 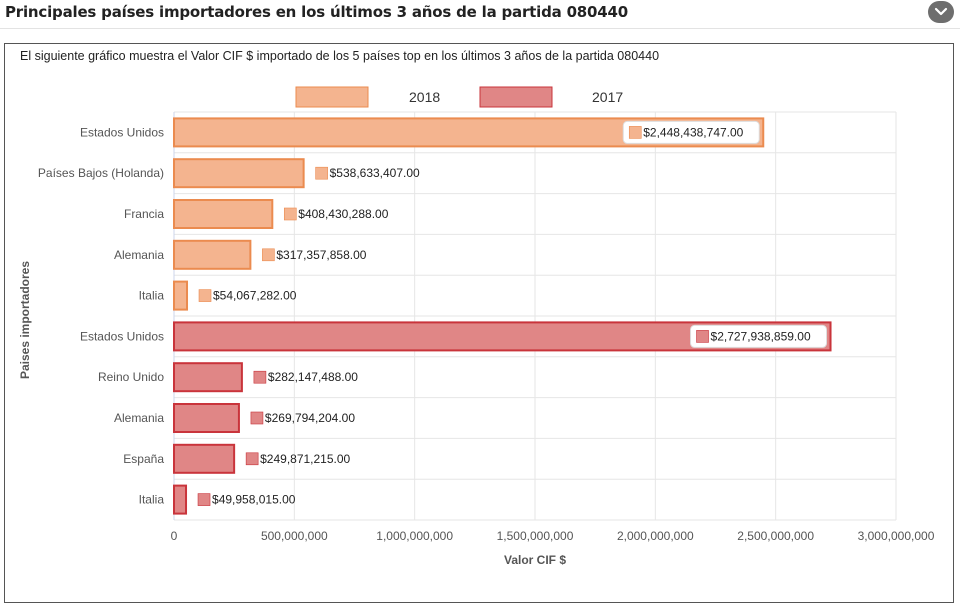 What do you see at coordinates (255, 296) in the screenshot?
I see `data-label: $54,067,282.00` at bounding box center [255, 296].